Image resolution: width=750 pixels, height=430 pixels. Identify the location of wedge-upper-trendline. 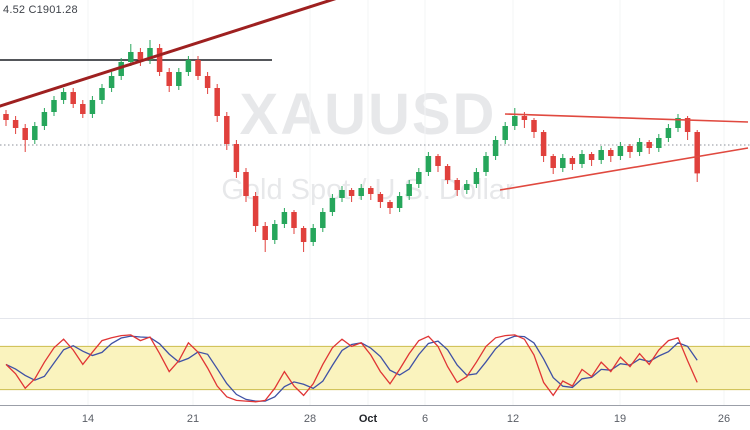
(626, 118).